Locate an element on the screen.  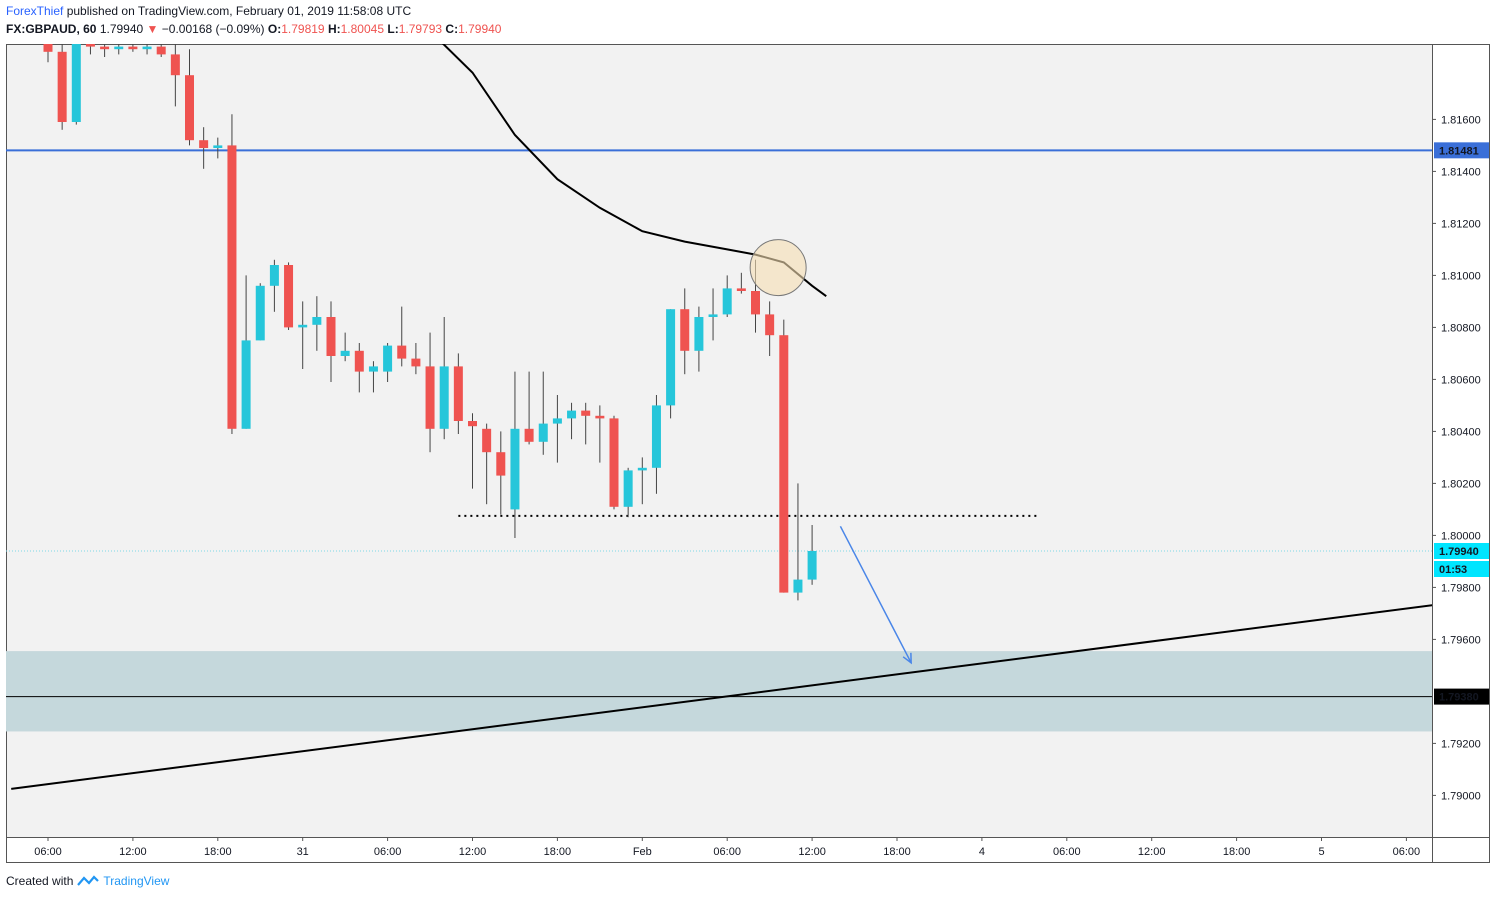
support-badge-bg is located at coordinates (1461, 696).